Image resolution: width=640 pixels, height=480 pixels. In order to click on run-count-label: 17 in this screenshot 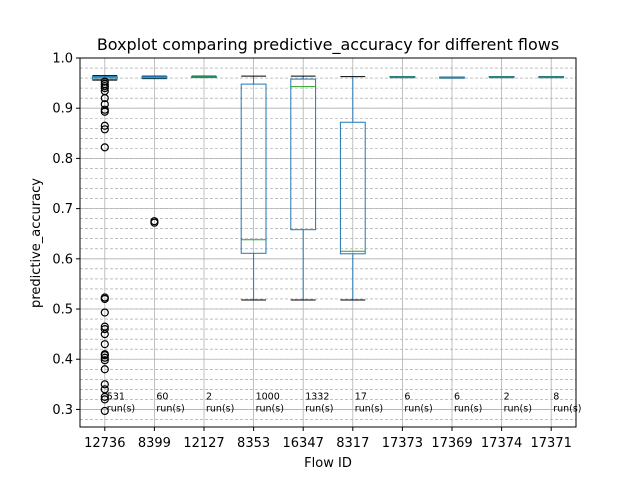, I will do `click(361, 397)`.